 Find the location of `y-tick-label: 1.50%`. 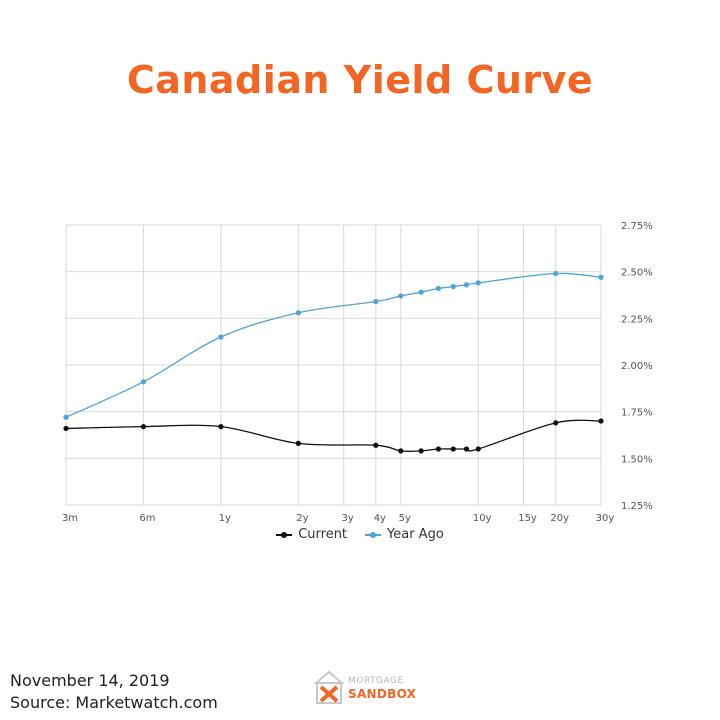

y-tick-label: 1.50% is located at coordinates (637, 459).